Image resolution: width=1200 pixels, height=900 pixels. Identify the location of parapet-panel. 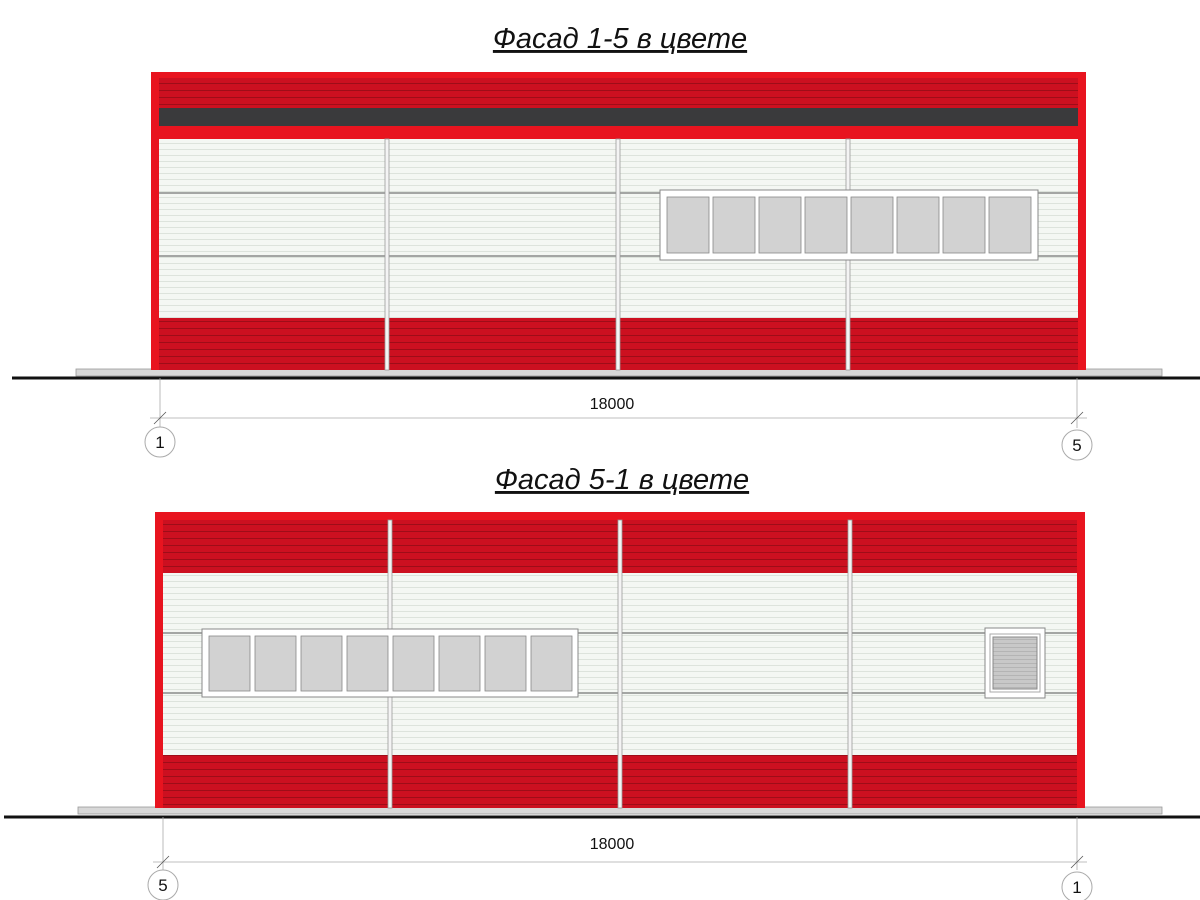
(618, 93).